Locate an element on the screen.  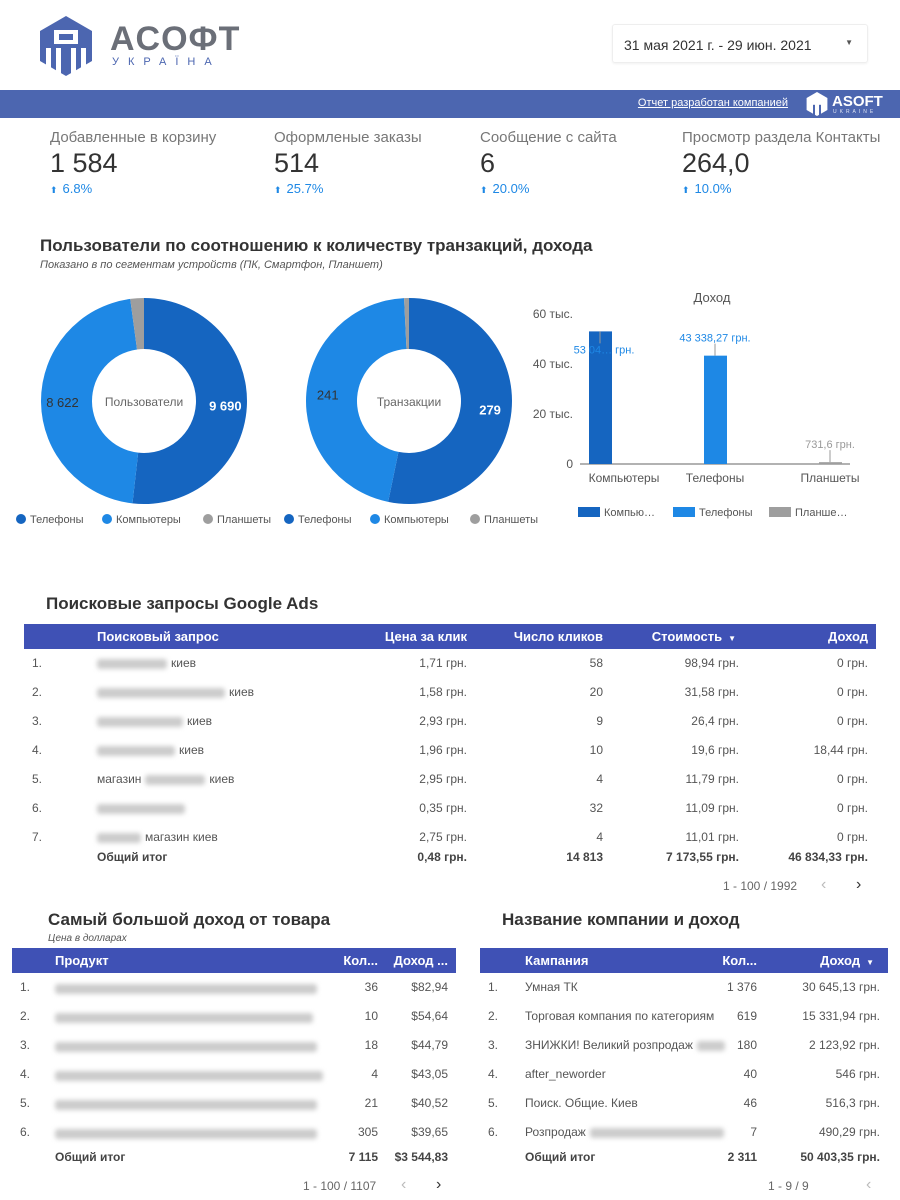
row-number: 3. is located at coordinates (493, 1045).